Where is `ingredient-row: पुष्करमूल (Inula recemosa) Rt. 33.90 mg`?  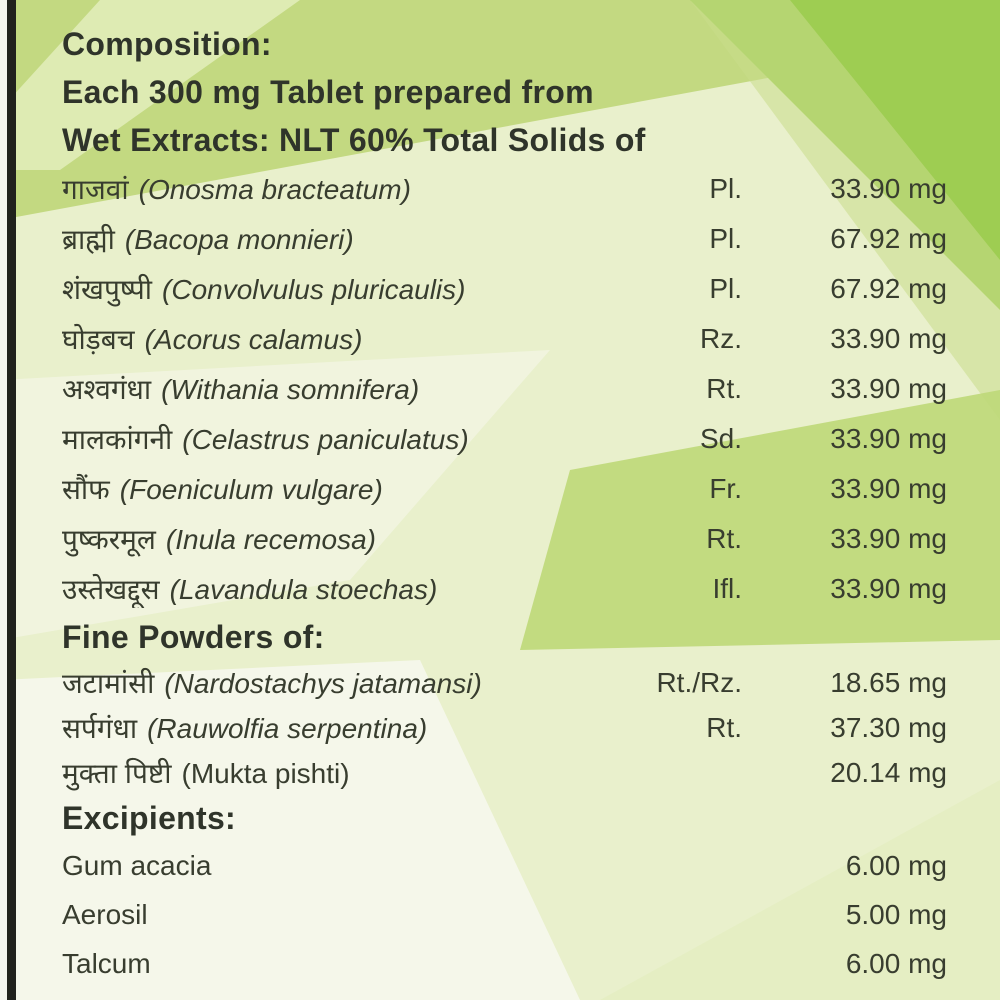
ingredient-row: पुष्करमूल (Inula recemosa) Rt. 33.90 mg is located at coordinates (504, 539).